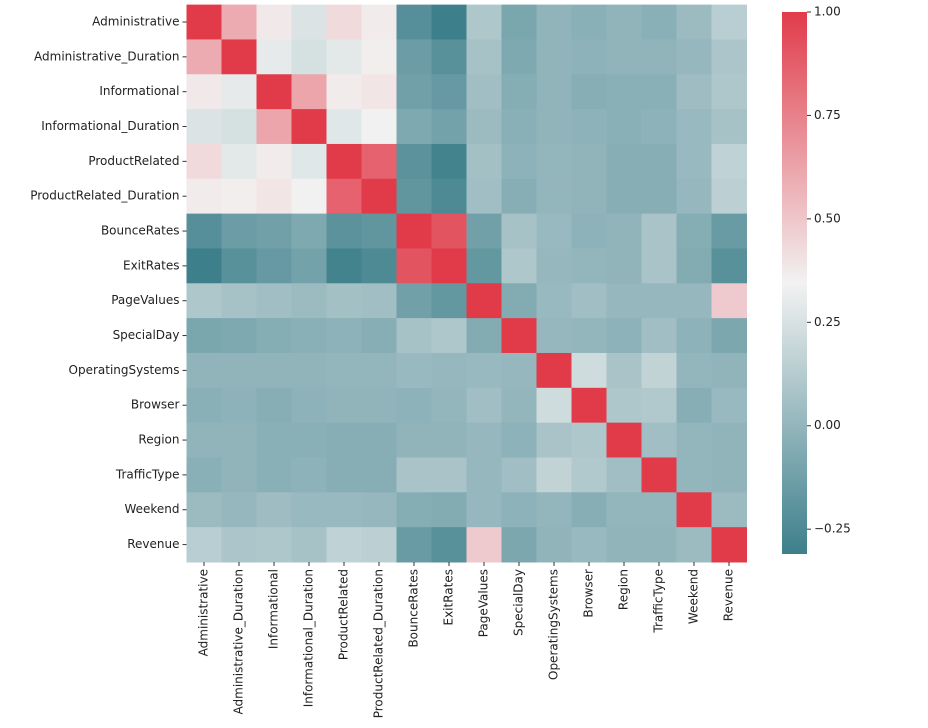 This screenshot has width=928, height=728. I want to click on y-tick-label: Revenue, so click(153, 544).